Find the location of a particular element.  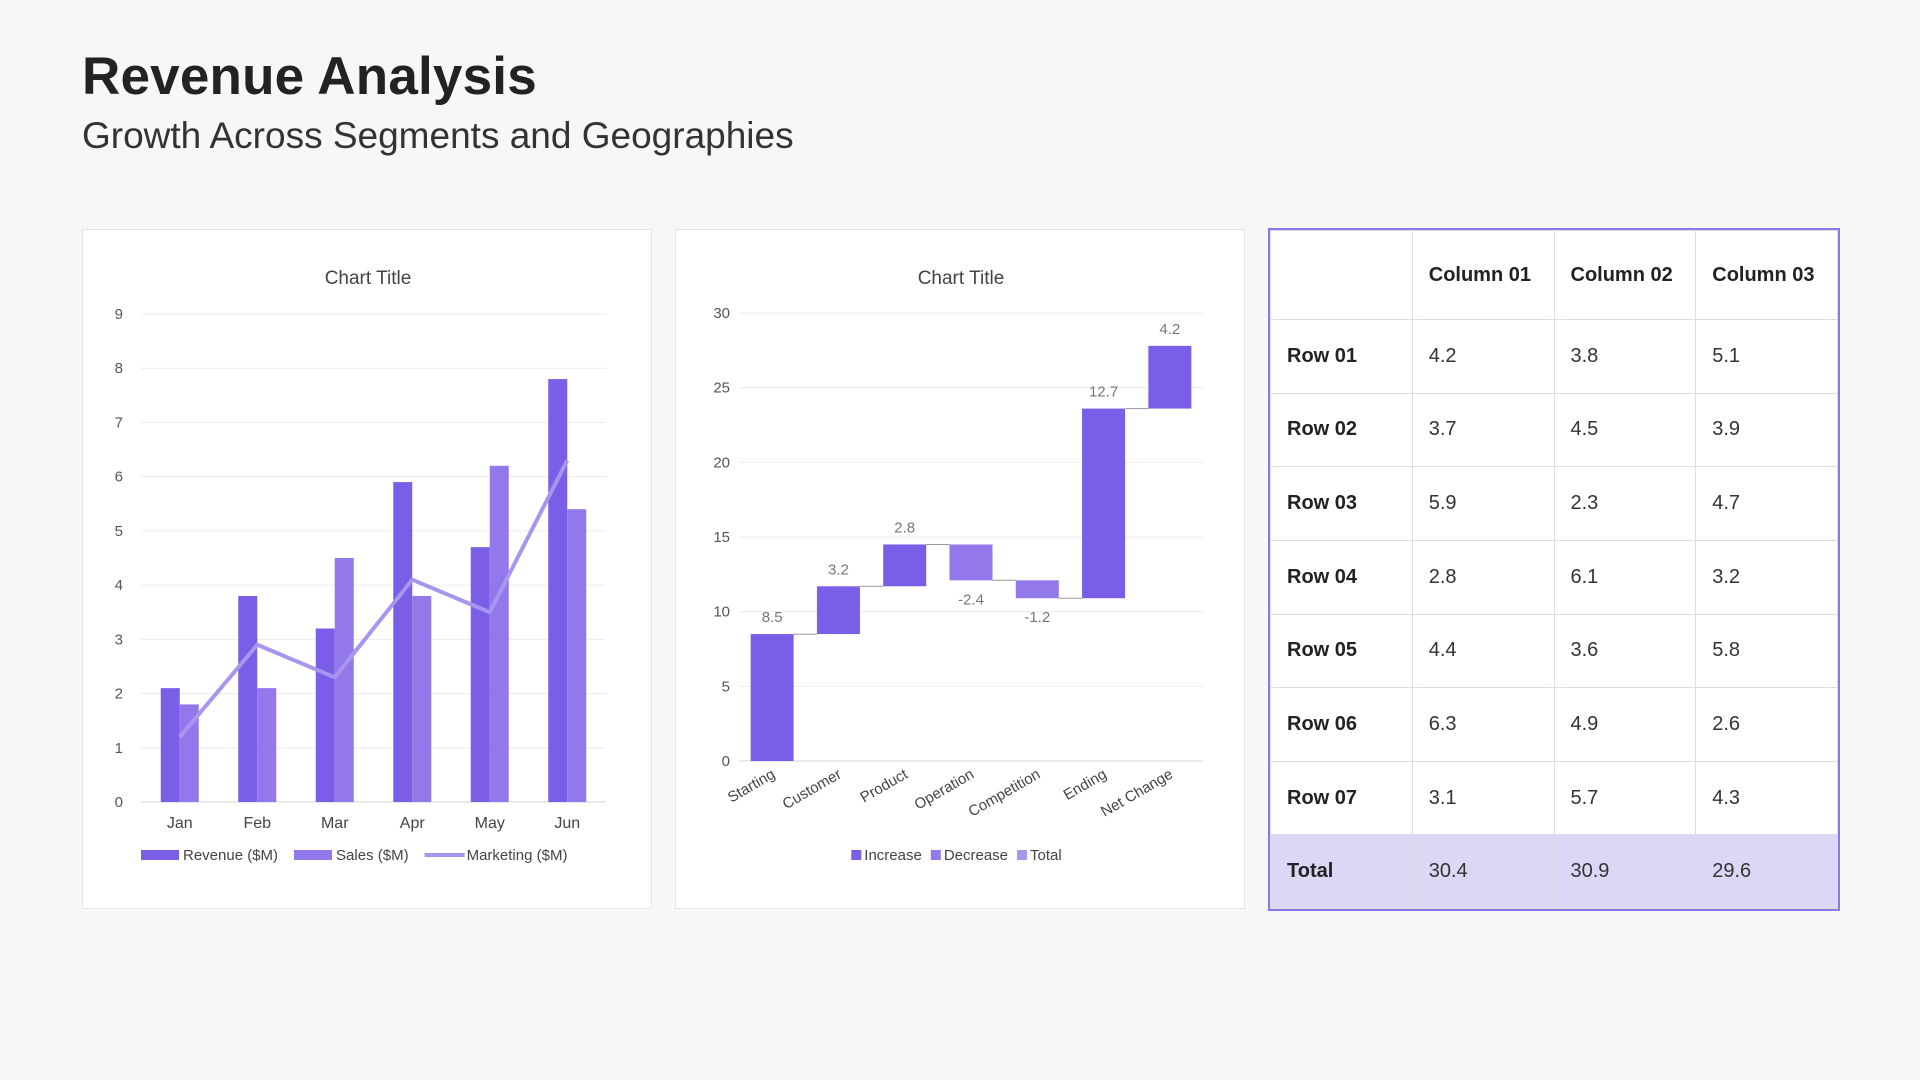

y-tick-label: 4 is located at coordinates (119, 585).